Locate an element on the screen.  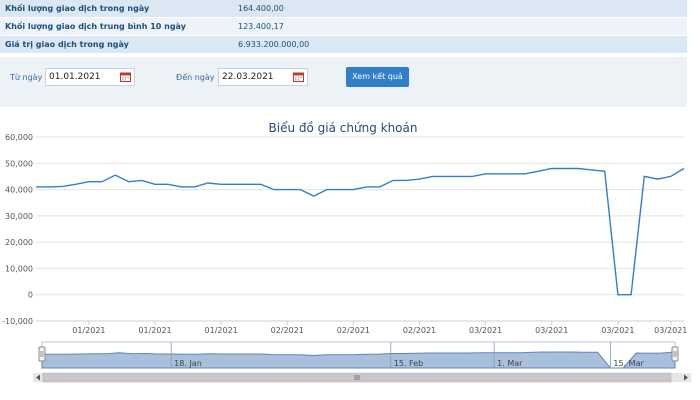
from-date-label: Từ ngày is located at coordinates (26, 77).